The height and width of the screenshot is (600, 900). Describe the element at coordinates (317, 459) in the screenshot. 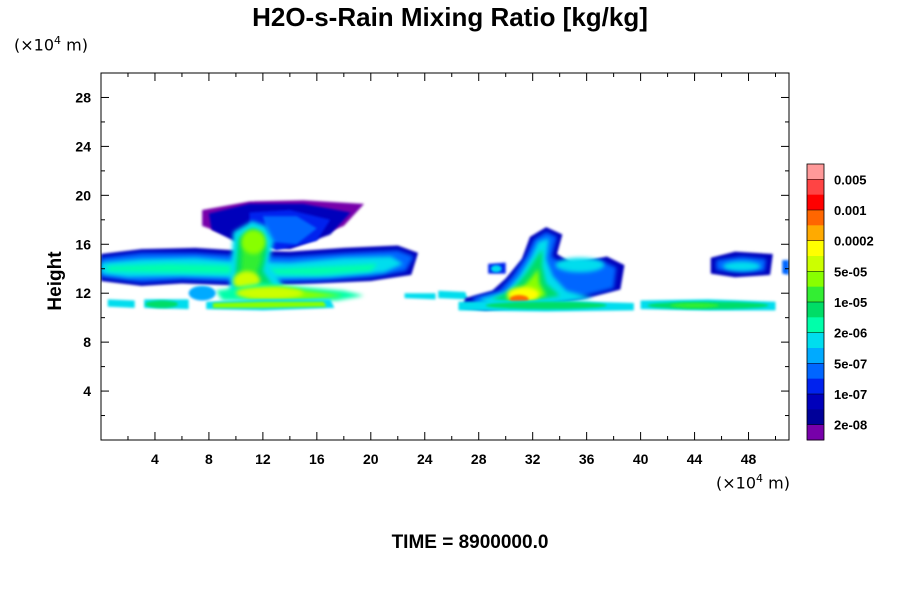

I see `x-tick-label: 16` at that location.